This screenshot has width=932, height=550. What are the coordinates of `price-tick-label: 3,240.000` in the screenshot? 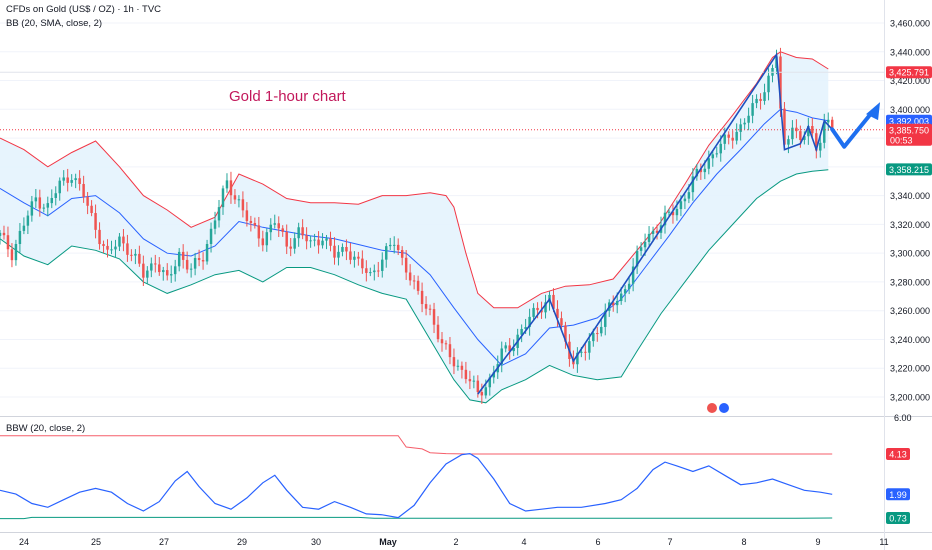 It's located at (910, 340).